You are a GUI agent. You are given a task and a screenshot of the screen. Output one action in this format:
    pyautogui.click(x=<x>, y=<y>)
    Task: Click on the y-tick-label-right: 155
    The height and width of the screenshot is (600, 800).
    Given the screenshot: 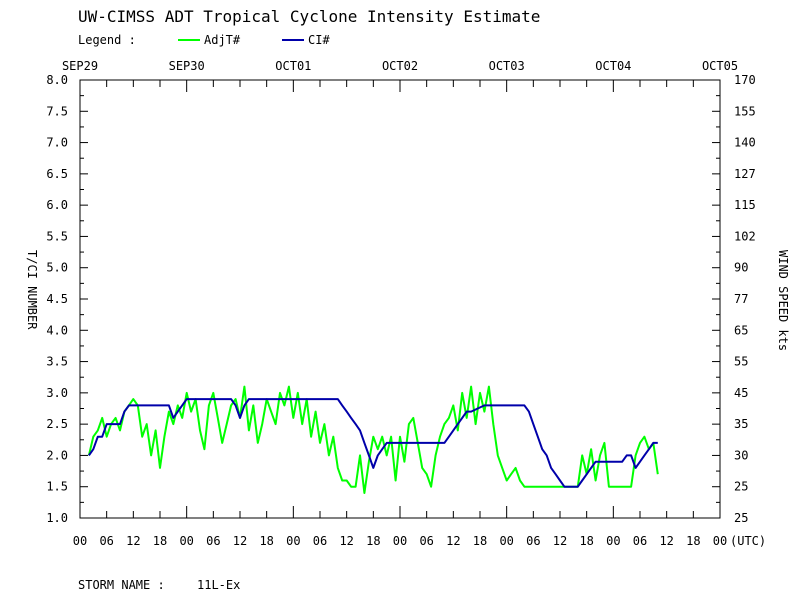 What is the action you would take?
    pyautogui.click(x=745, y=111)
    